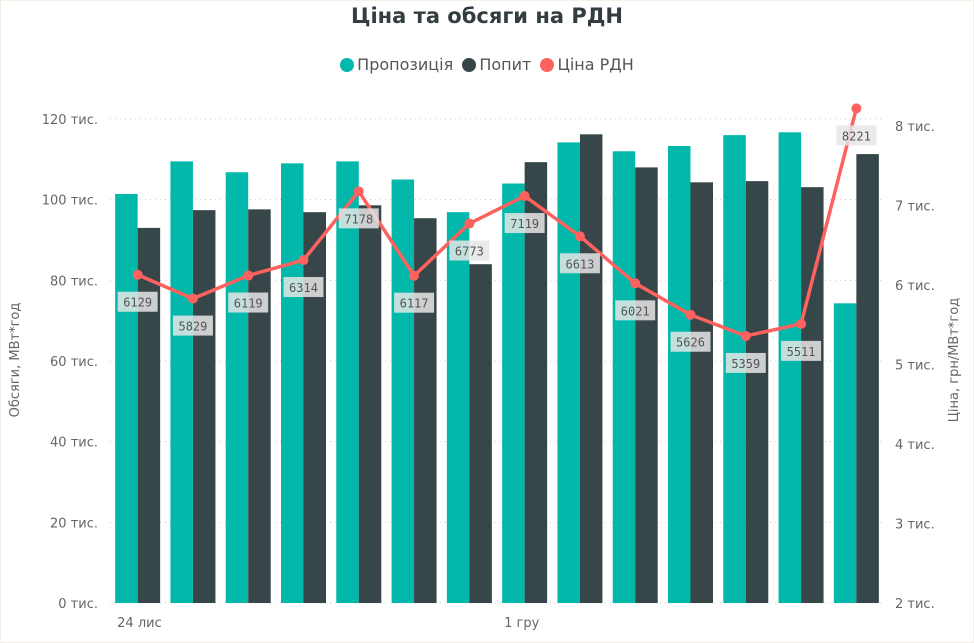 The height and width of the screenshot is (643, 974). What do you see at coordinates (595, 64) in the screenshot?
I see `legend-label: Ціна РДН` at bounding box center [595, 64].